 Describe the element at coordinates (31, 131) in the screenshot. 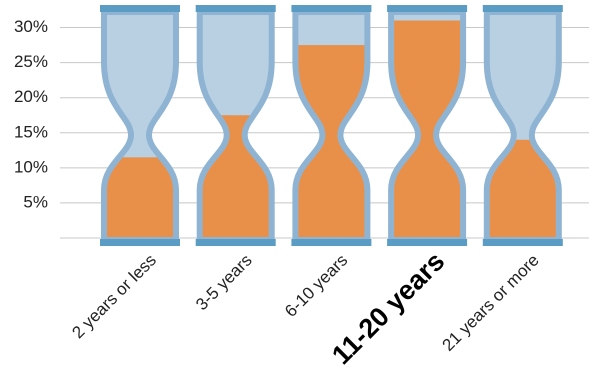

I see `y-tick-label: 15%` at that location.